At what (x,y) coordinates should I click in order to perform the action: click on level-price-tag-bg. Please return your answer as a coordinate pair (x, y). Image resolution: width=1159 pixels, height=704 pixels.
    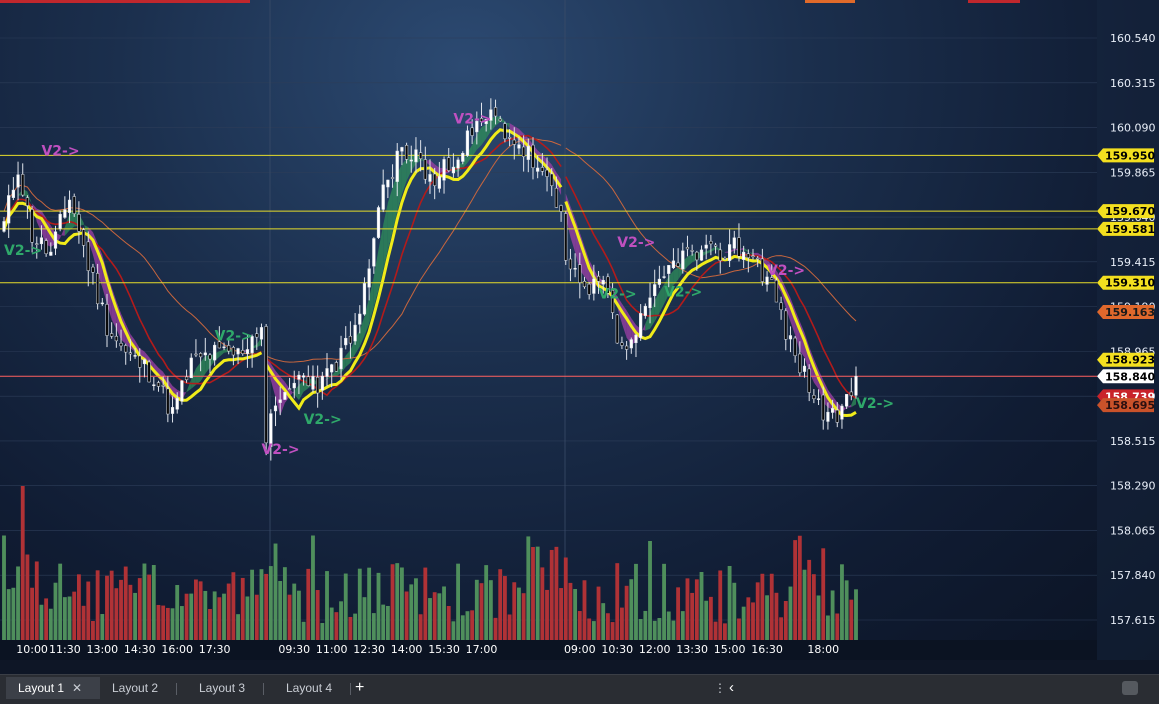
    Looking at the image, I should click on (1125, 228).